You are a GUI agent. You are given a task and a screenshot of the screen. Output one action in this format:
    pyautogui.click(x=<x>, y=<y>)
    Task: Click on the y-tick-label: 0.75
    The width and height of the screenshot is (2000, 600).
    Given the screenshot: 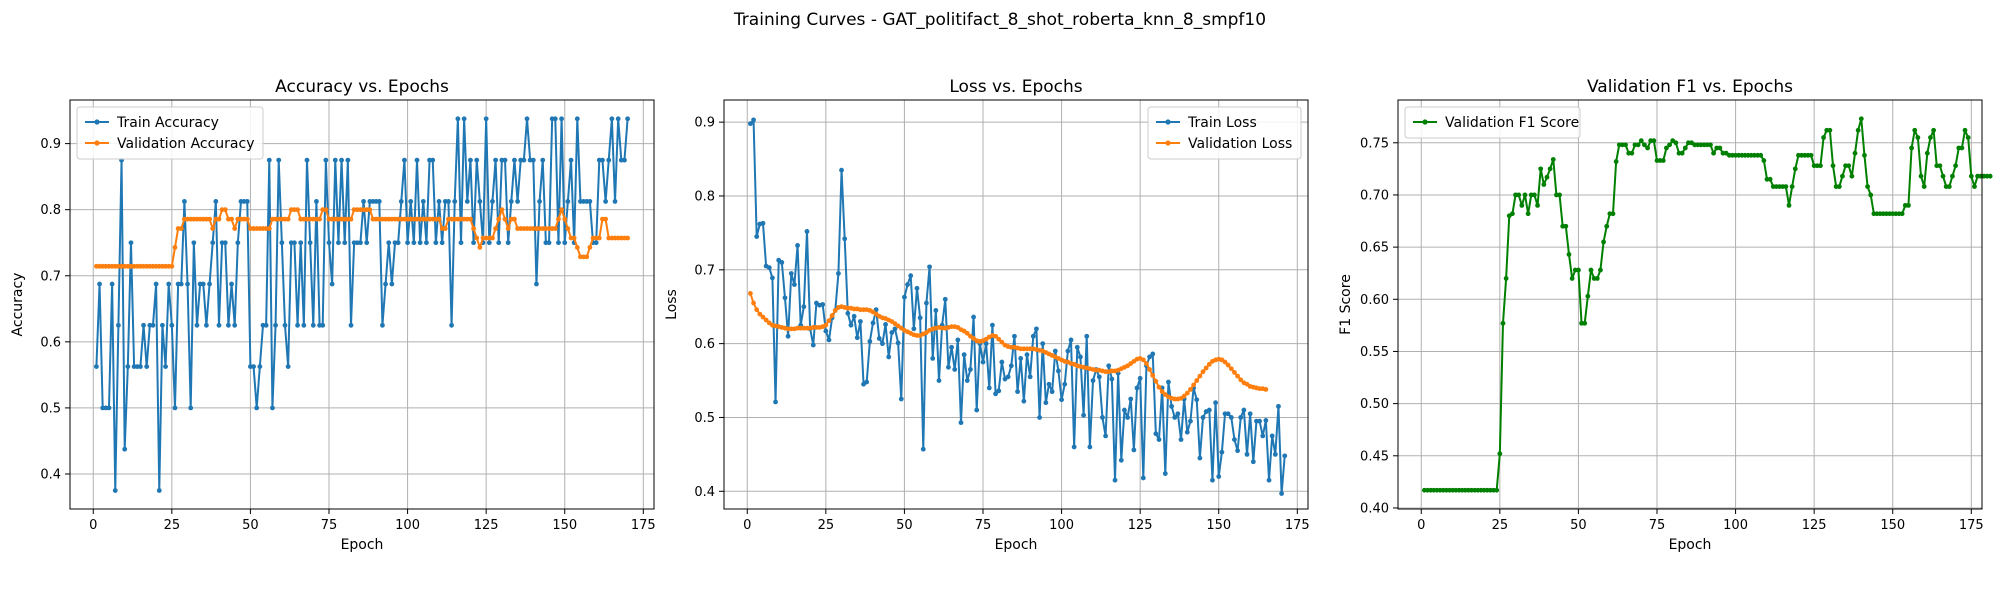 What is the action you would take?
    pyautogui.click(x=1374, y=143)
    